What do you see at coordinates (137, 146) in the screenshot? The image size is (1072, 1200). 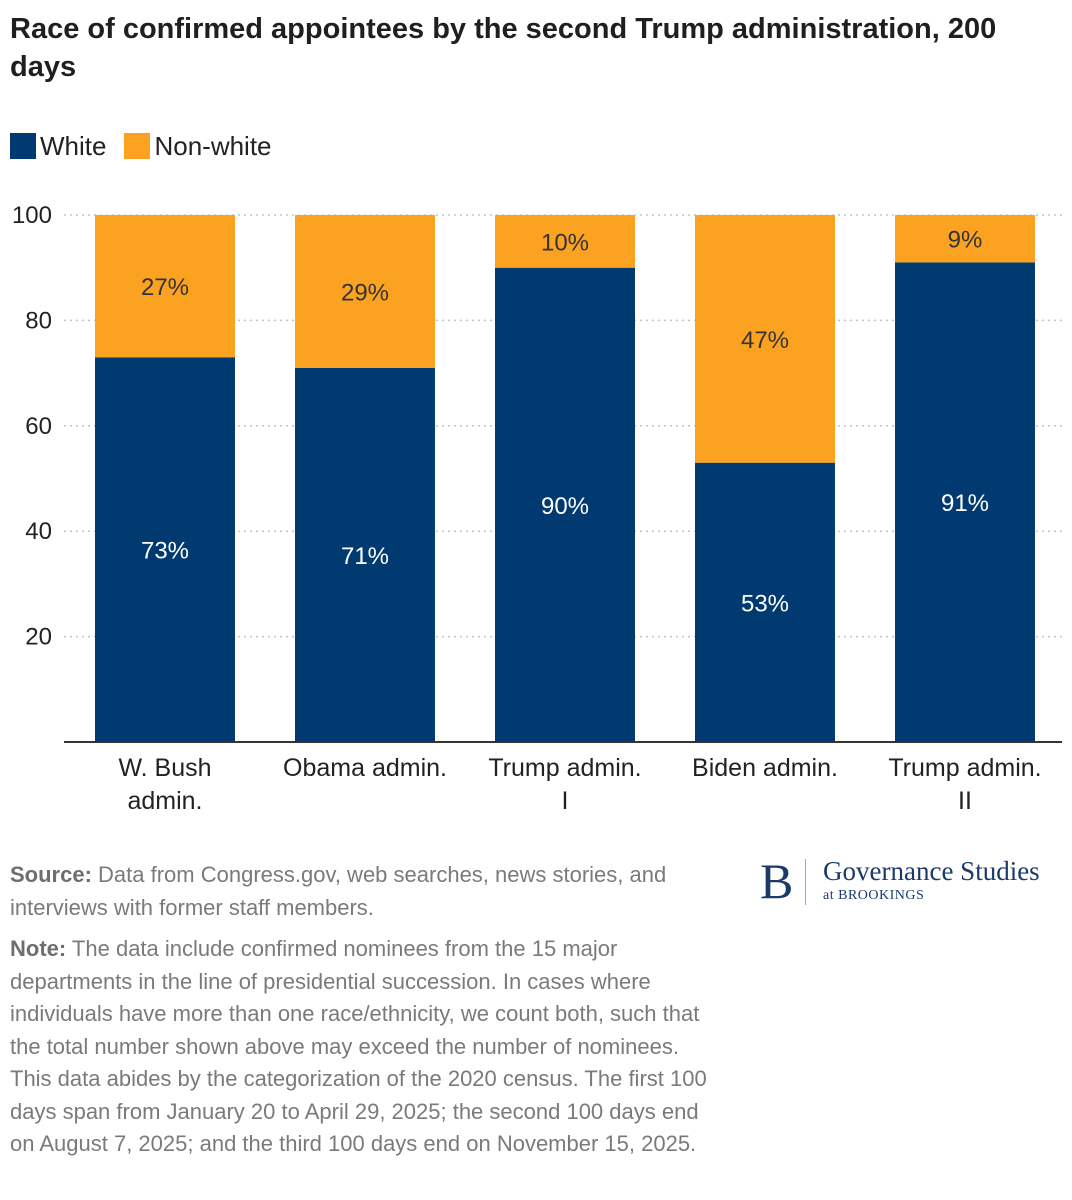 I see `legend-swatch-non-white` at bounding box center [137, 146].